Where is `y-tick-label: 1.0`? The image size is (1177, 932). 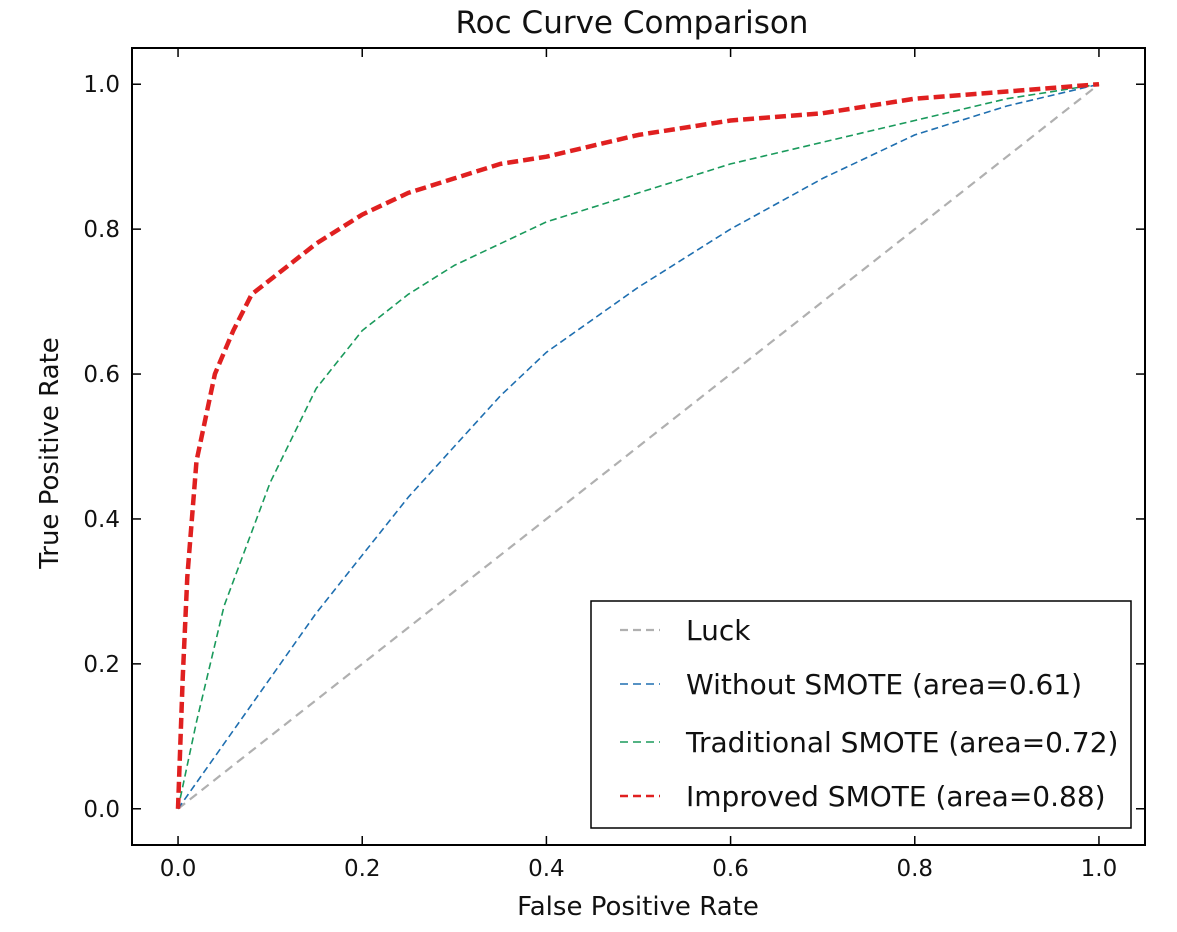
y-tick-label: 1.0 is located at coordinates (101, 85).